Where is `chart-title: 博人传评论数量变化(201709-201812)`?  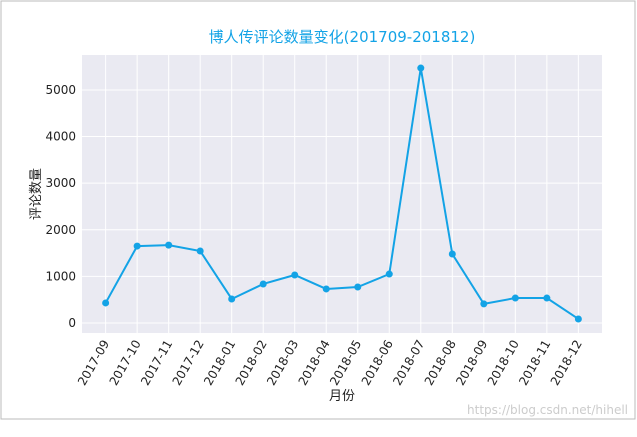
chart-title: 博人传评论数量变化(201709-201812) is located at coordinates (342, 37).